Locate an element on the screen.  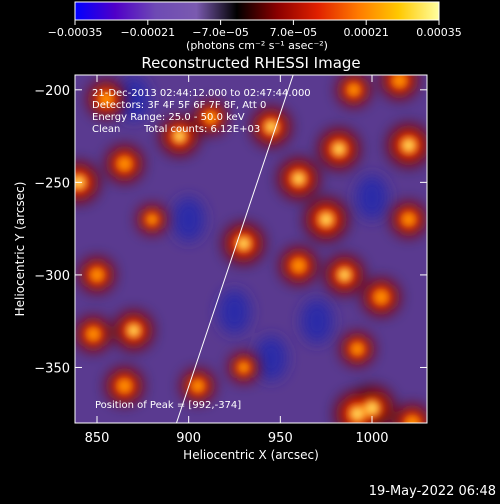
footer-timestamp: 19-May-2022 06:48 is located at coordinates (432, 491).